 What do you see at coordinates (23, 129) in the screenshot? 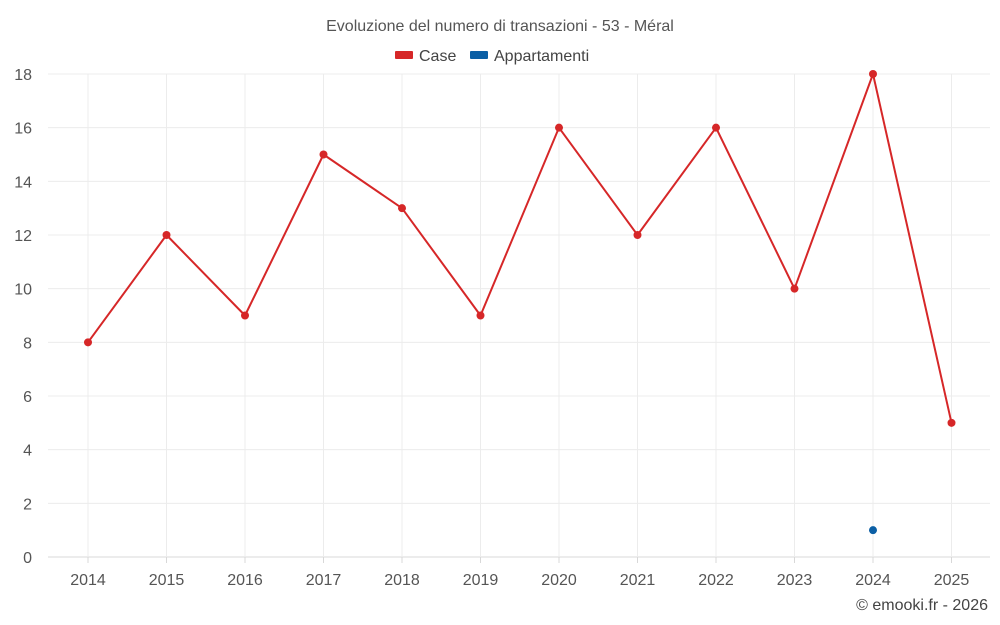
I see `y-tick-label: 16` at bounding box center [23, 129].